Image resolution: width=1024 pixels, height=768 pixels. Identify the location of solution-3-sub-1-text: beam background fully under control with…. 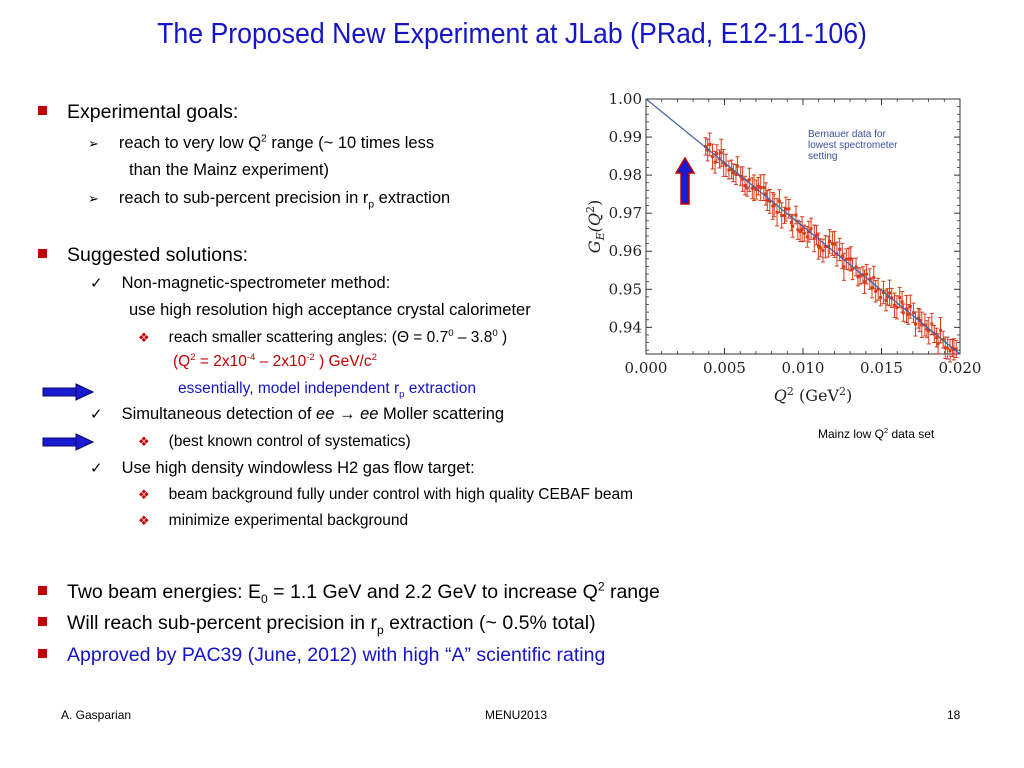
(401, 494).